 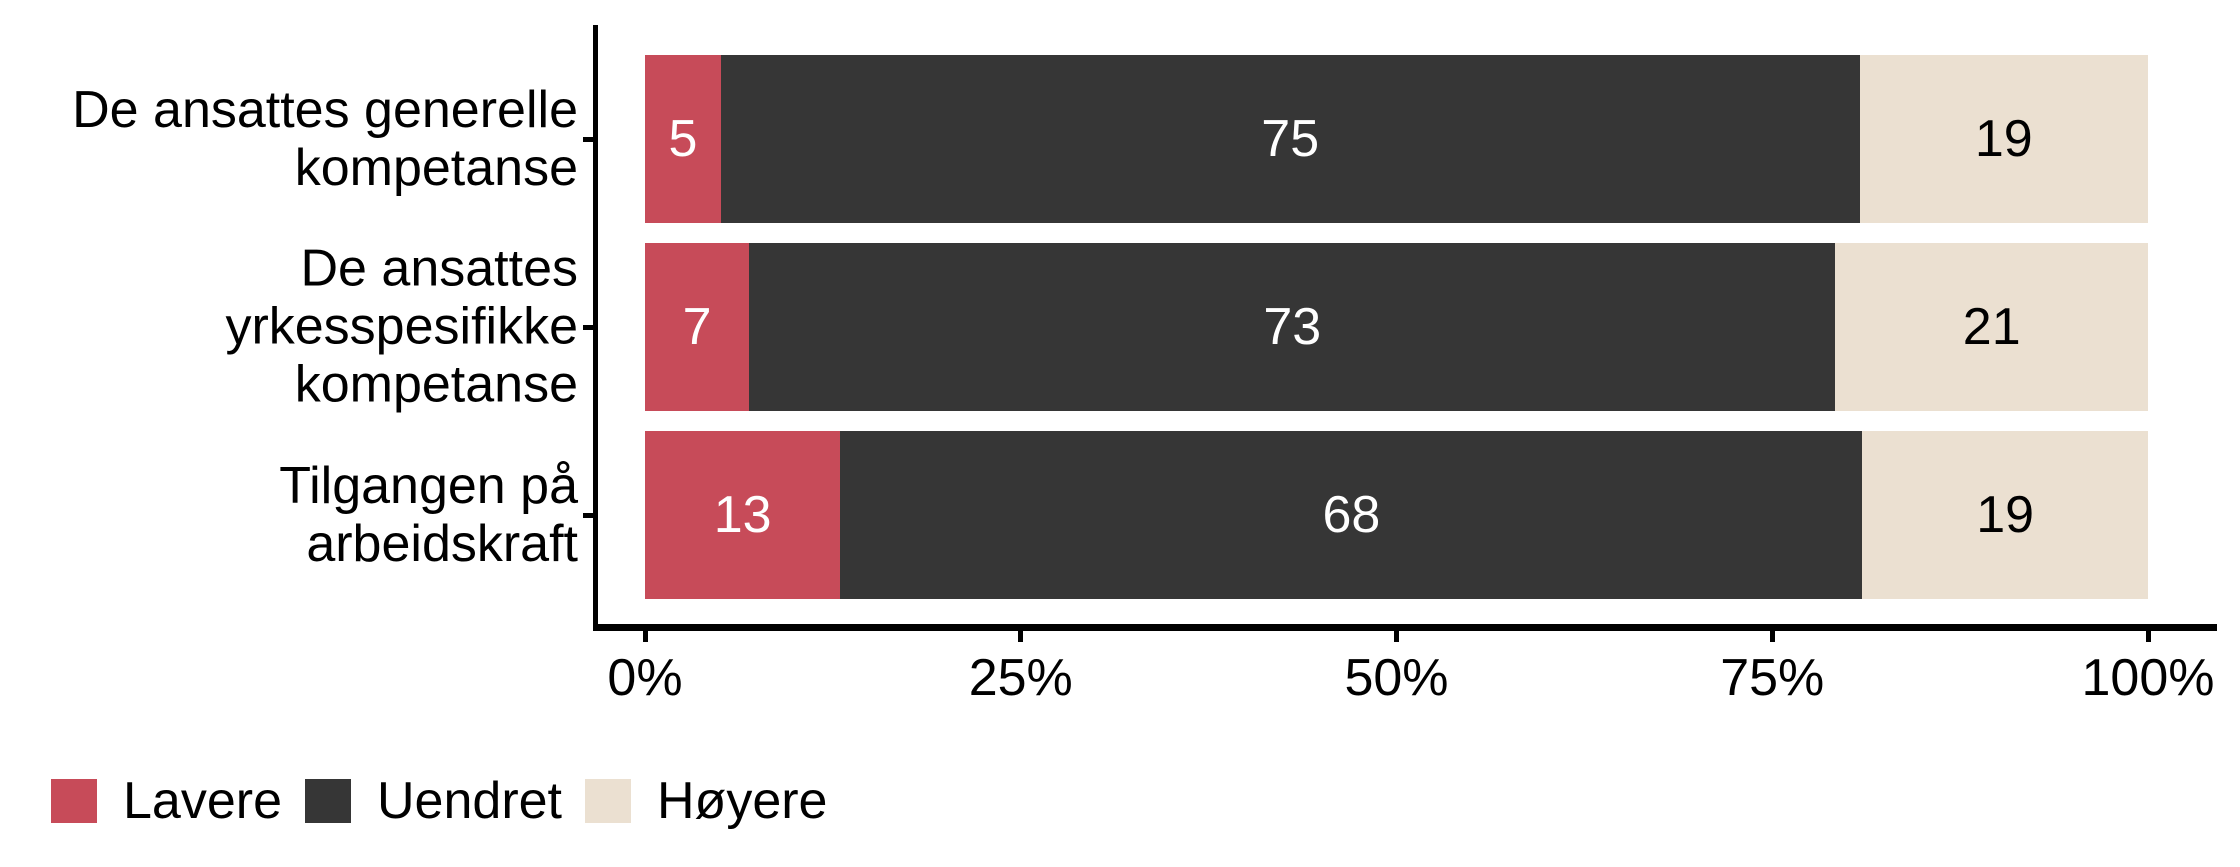 I want to click on bar-segment-uendret: 68, so click(x=1351, y=515).